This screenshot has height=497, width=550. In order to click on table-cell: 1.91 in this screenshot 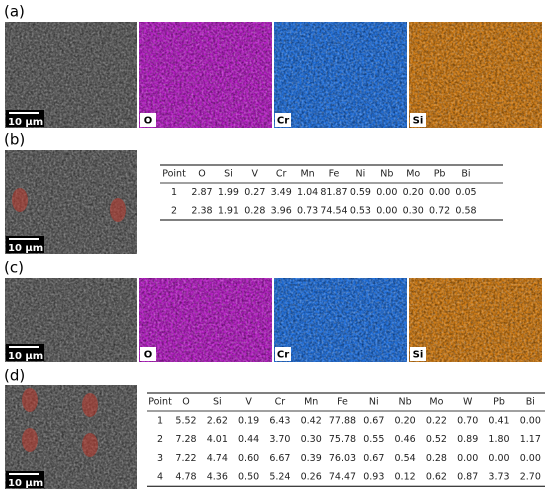, I will do `click(228, 211)`.